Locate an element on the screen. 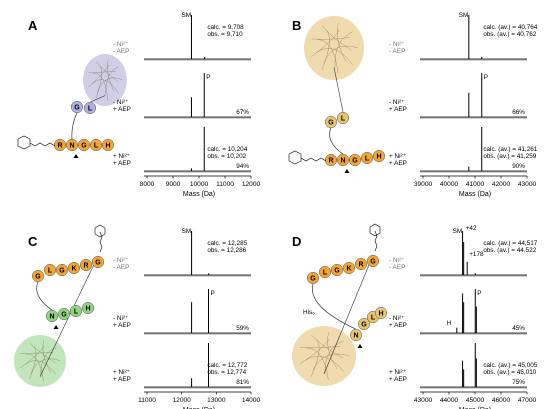 The image size is (554, 409). mass-annotation: obs. = 9,710 is located at coordinates (225, 34).